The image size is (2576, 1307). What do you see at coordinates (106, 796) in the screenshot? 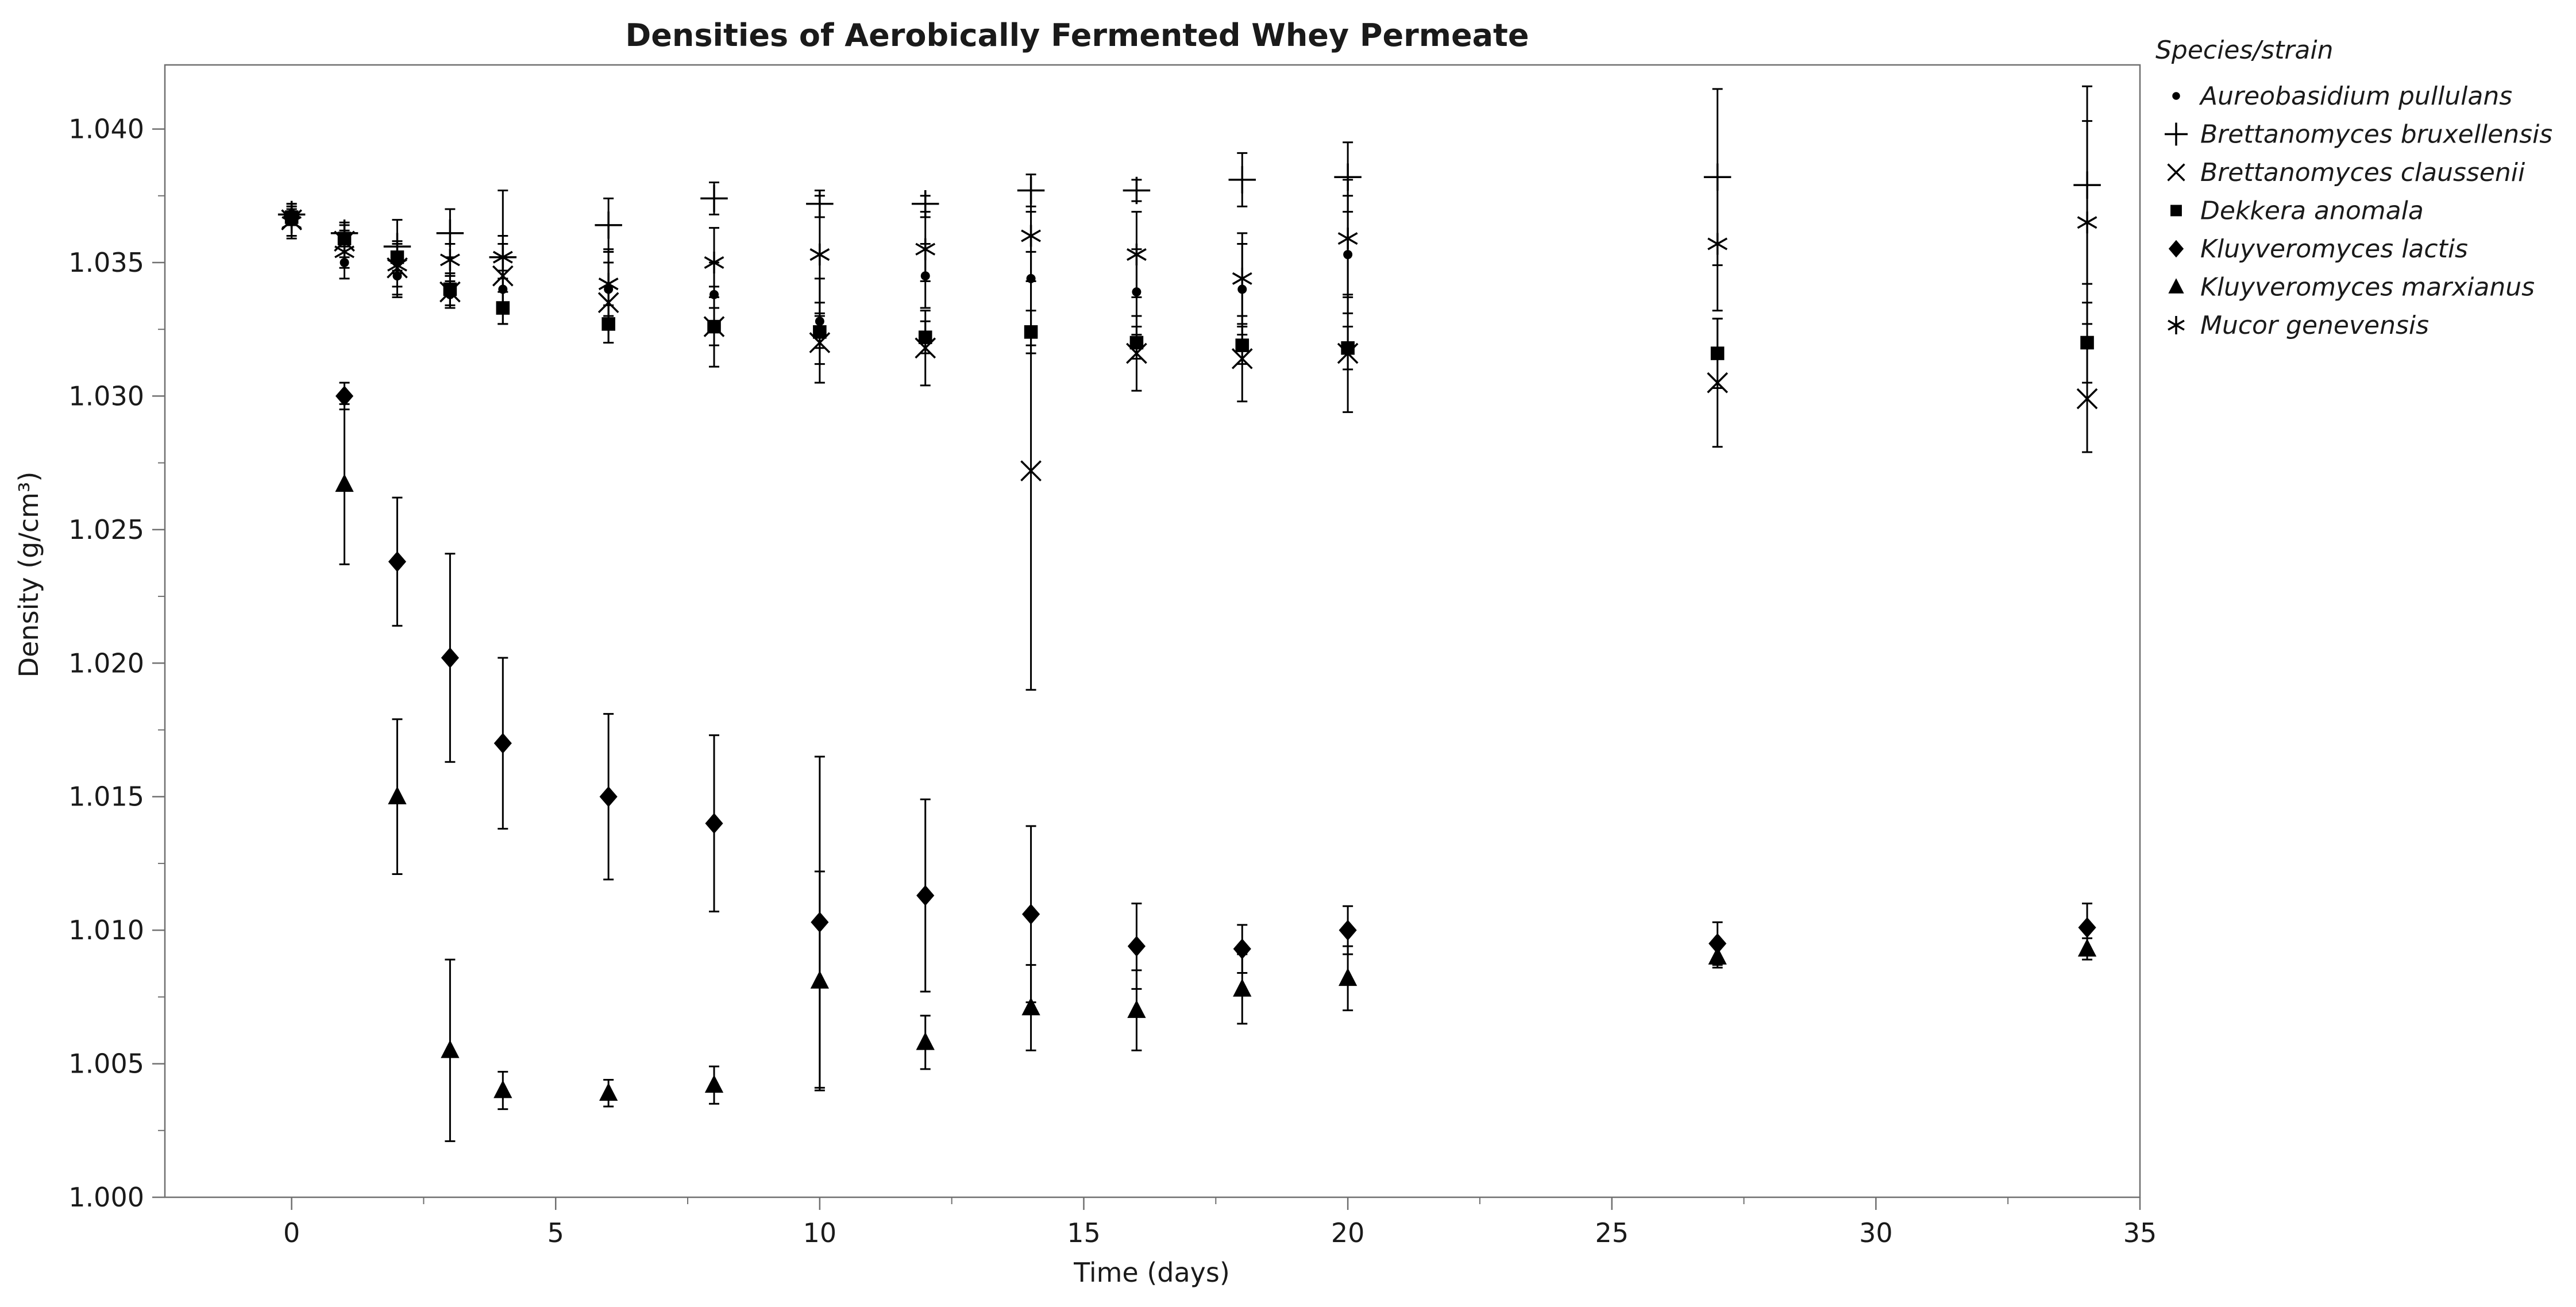
I see `y-tick-label: 1.015` at bounding box center [106, 796].